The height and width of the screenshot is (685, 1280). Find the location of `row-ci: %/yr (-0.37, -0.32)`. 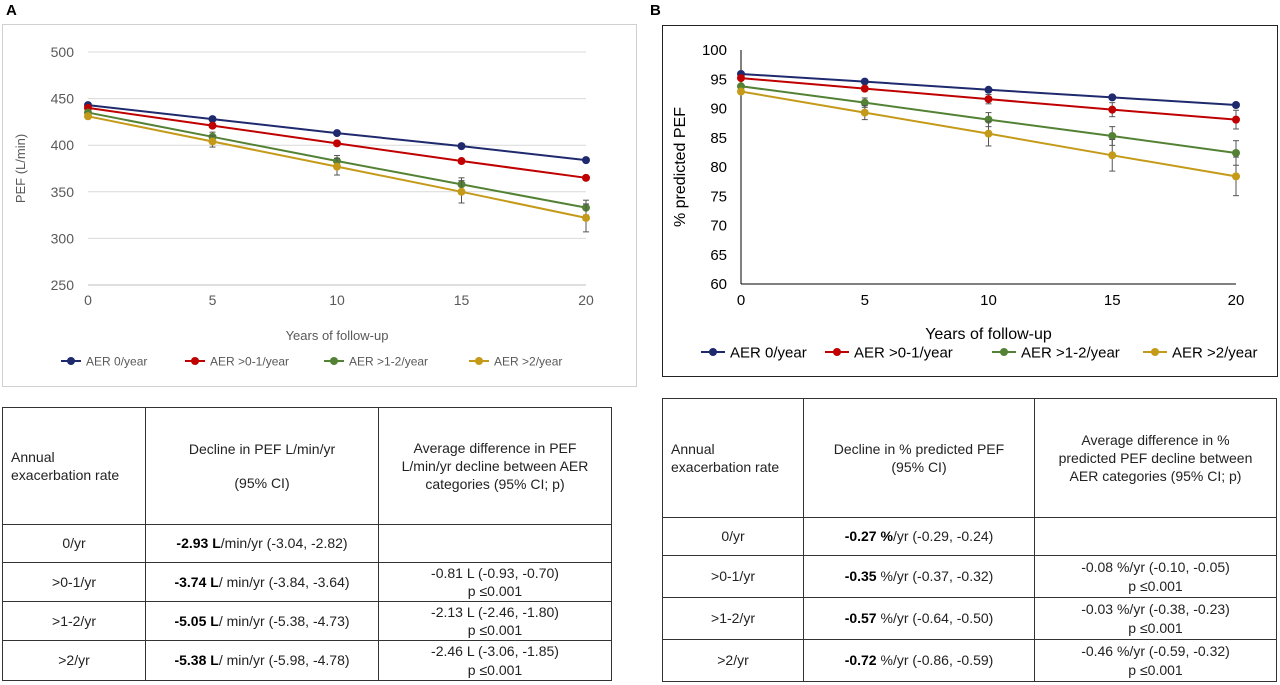

row-ci: %/yr (-0.37, -0.32) is located at coordinates (935, 576).